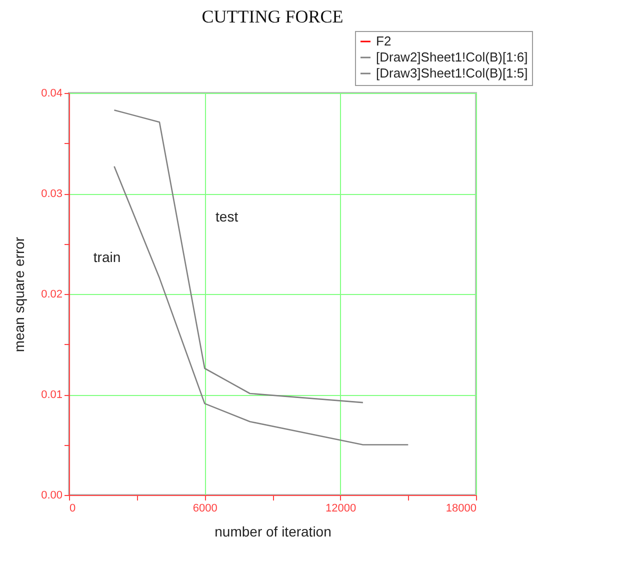 This screenshot has height=565, width=626. What do you see at coordinates (51, 496) in the screenshot?
I see `y-tick-label: 0.00` at bounding box center [51, 496].